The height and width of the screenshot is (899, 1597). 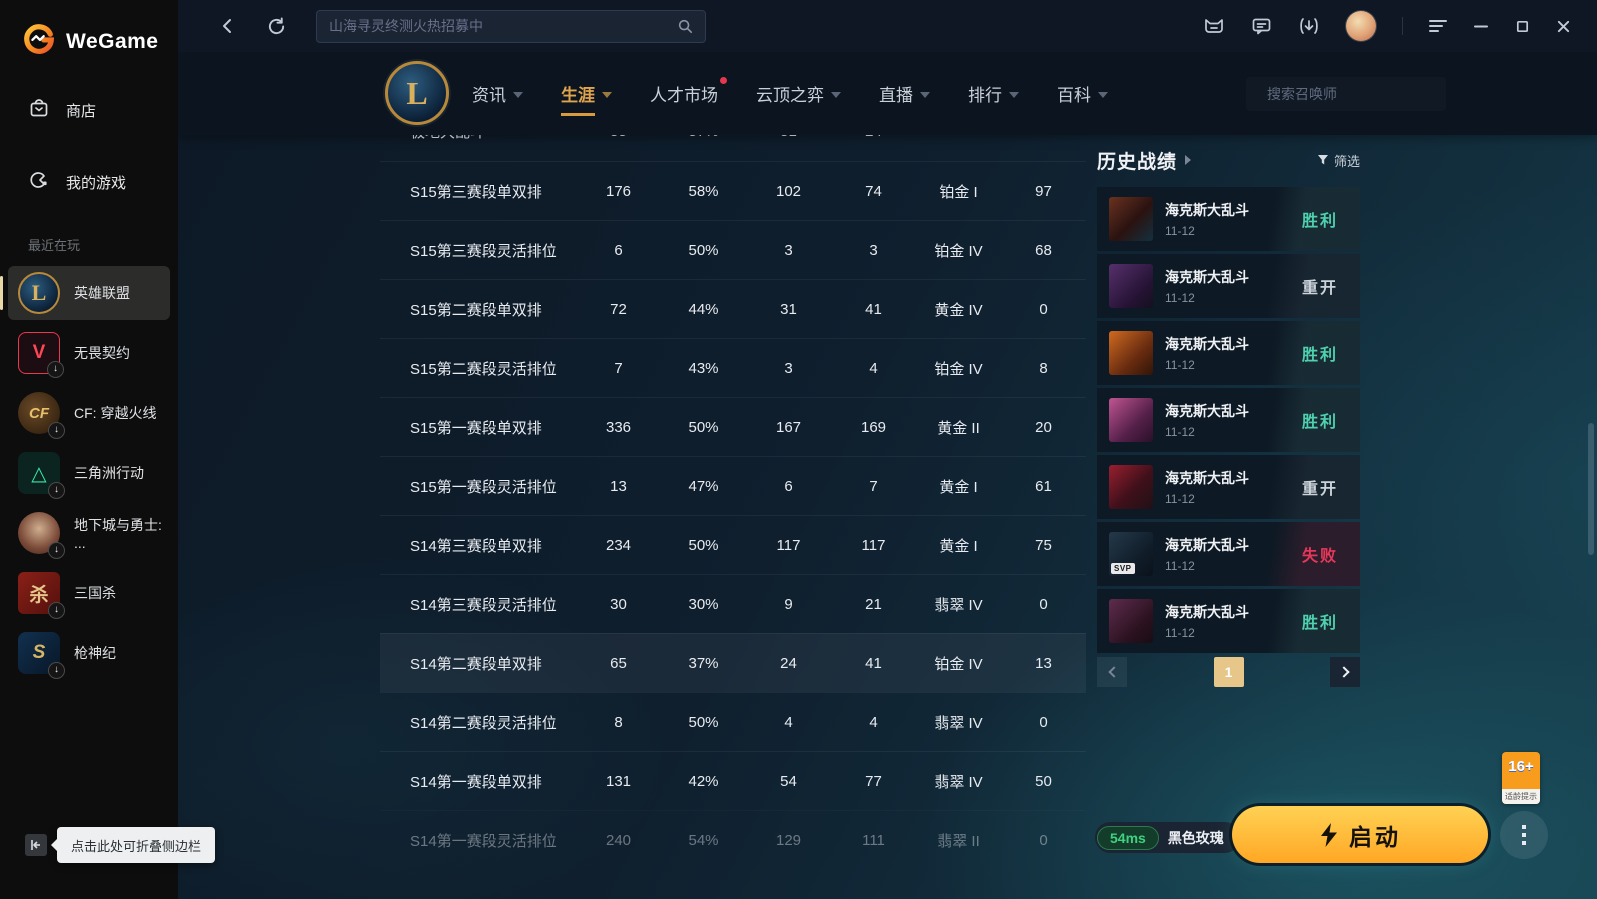 I want to click on brand-name: WeGame, so click(x=112, y=41).